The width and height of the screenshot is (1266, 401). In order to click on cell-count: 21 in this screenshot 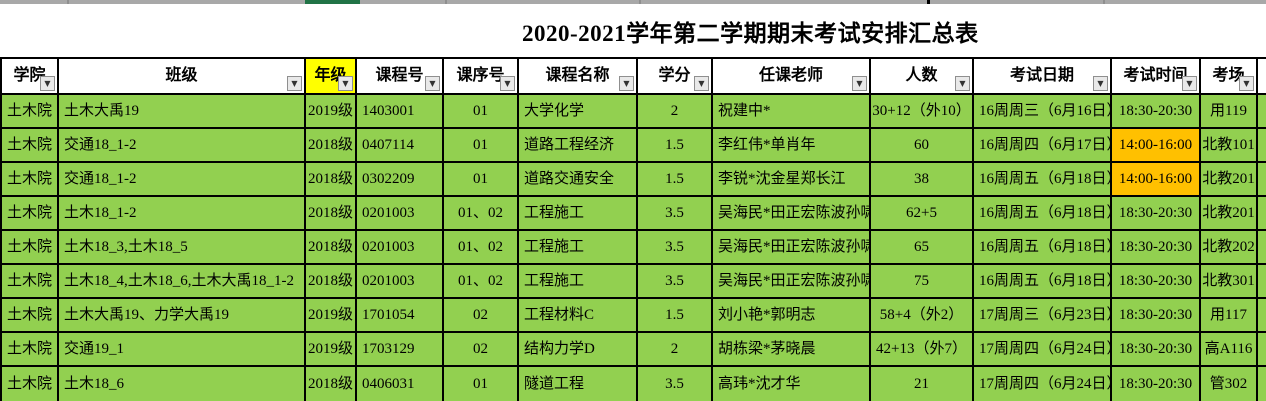, I will do `click(922, 384)`.